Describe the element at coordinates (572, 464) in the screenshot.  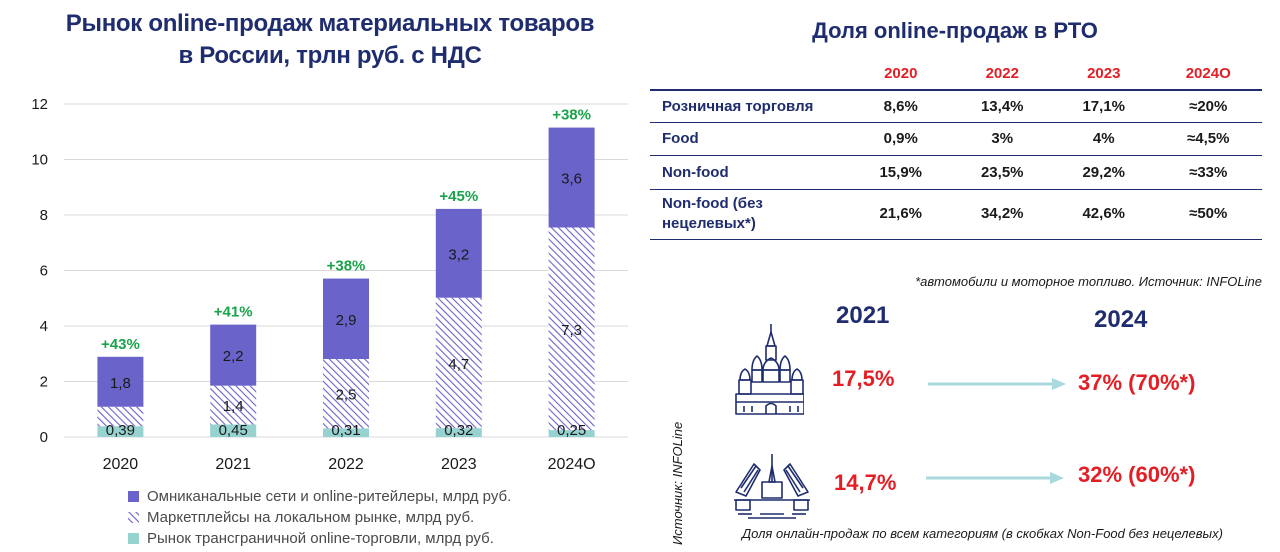
I see `x-tick-label: 2024О` at that location.